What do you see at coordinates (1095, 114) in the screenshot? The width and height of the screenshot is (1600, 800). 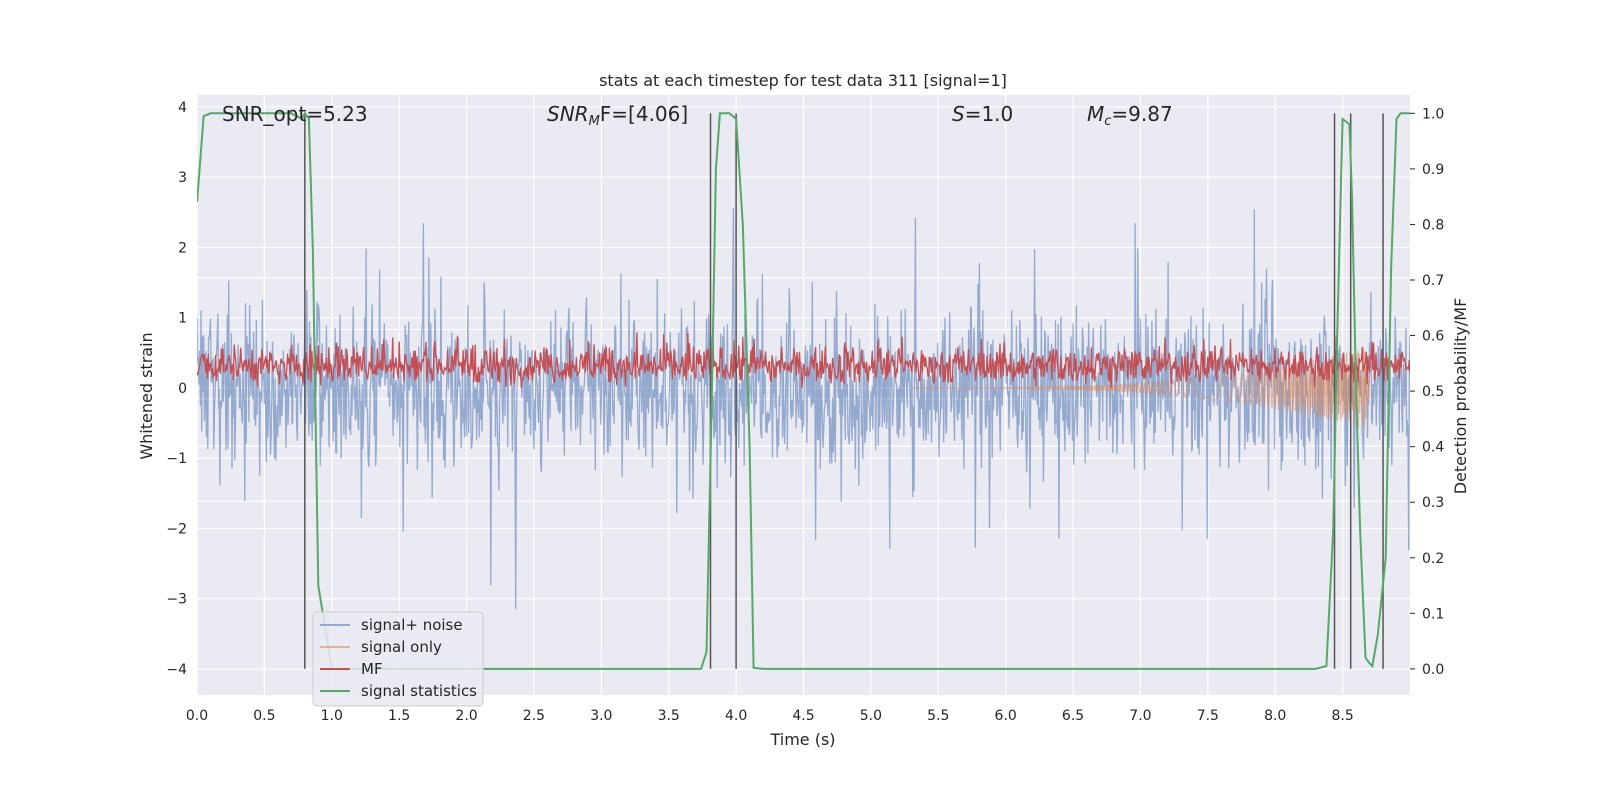 I see `annotation-mc-var: M` at bounding box center [1095, 114].